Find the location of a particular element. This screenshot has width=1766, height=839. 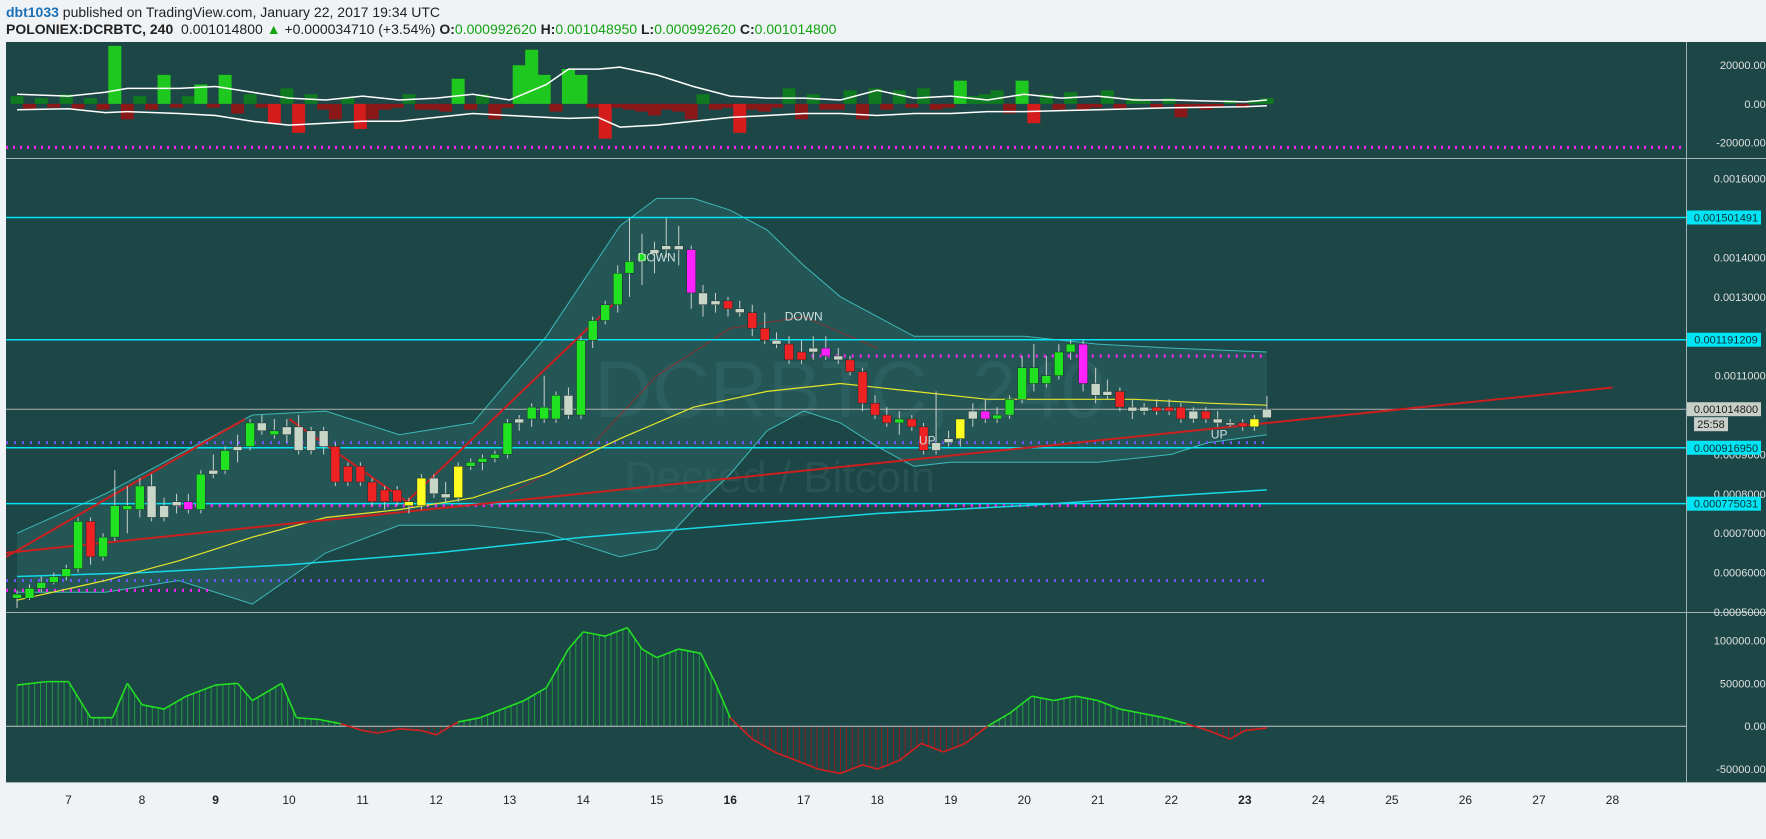

current-price-label: 0.001014800 is located at coordinates (1726, 410).